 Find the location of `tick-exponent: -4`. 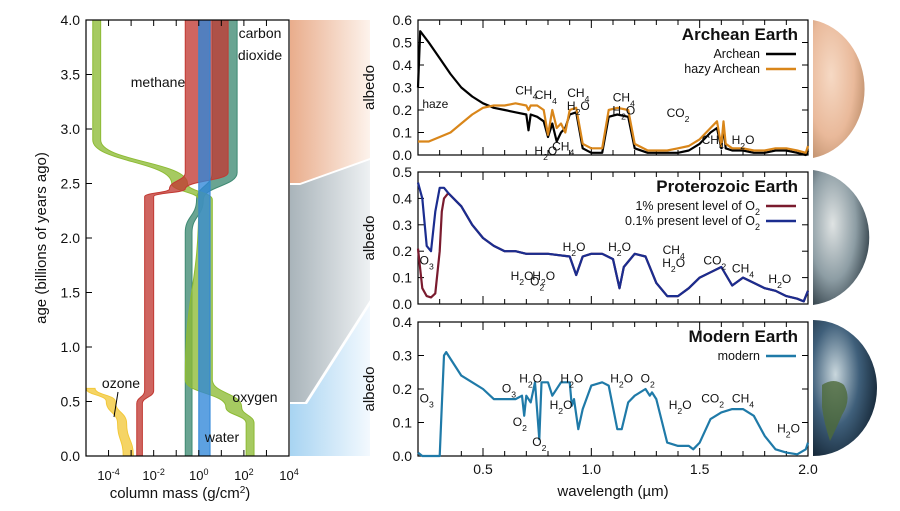

tick-exponent: -4 is located at coordinates (116, 472).